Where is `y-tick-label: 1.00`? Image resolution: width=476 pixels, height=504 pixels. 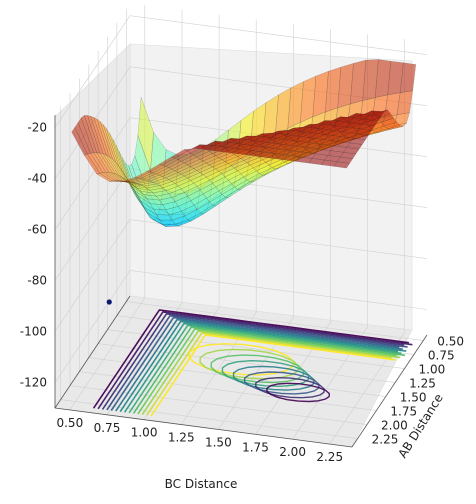
y-tick-label: 1.00 is located at coordinates (432, 370).